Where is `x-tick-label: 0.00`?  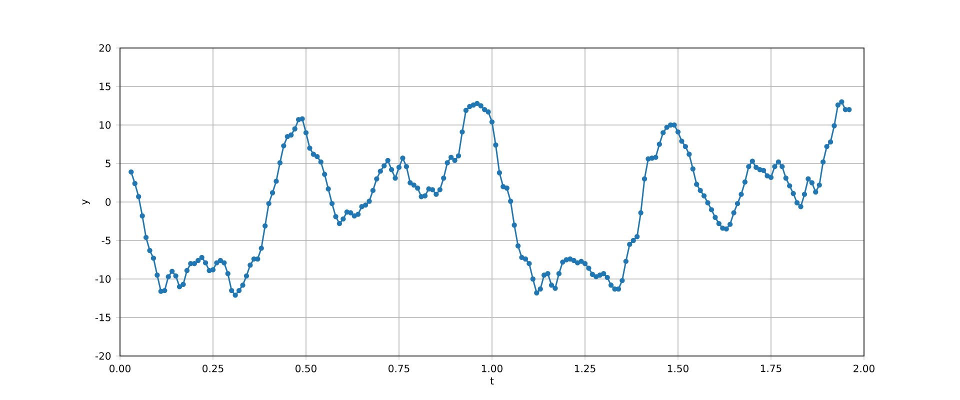
x-tick-label: 0.00 is located at coordinates (120, 368).